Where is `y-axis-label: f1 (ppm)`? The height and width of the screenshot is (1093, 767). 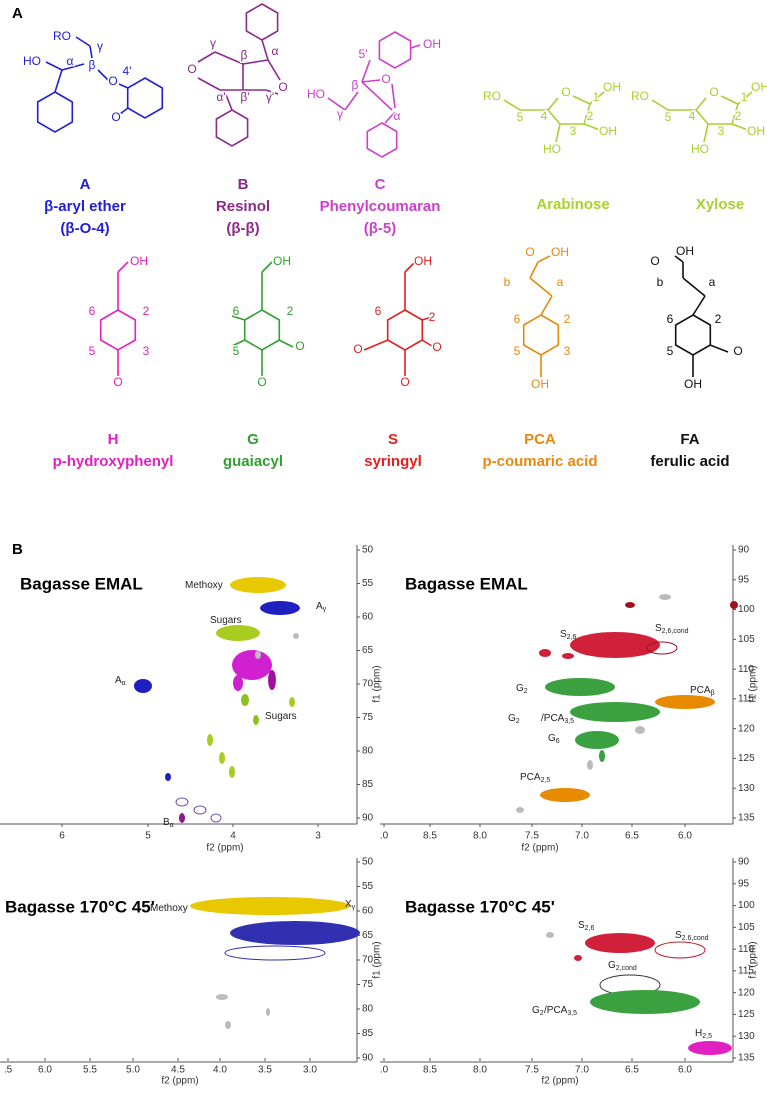
y-axis-label: f1 (ppm) is located at coordinates (753, 959).